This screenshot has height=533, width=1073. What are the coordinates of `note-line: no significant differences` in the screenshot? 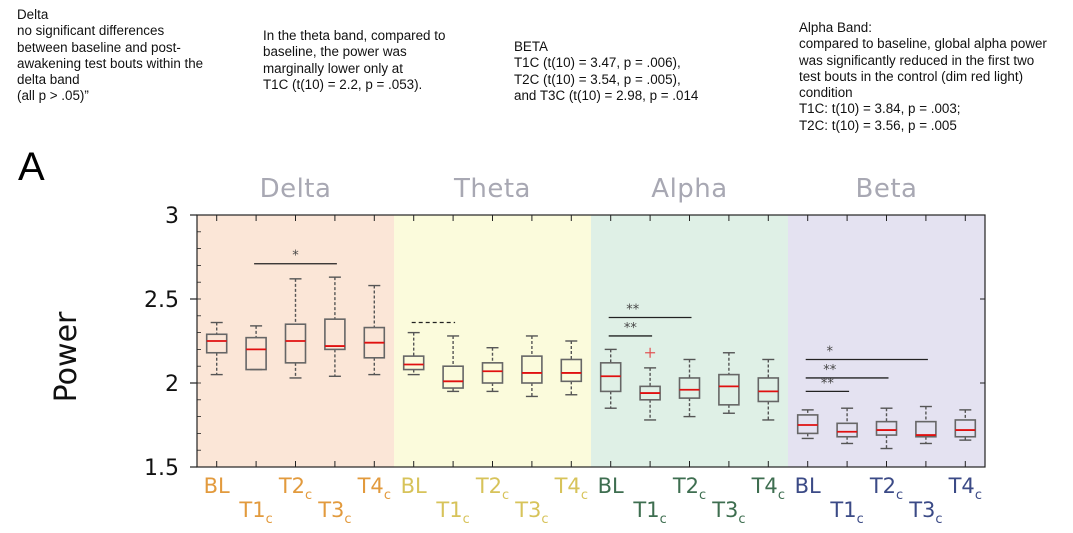 It's located at (91, 31).